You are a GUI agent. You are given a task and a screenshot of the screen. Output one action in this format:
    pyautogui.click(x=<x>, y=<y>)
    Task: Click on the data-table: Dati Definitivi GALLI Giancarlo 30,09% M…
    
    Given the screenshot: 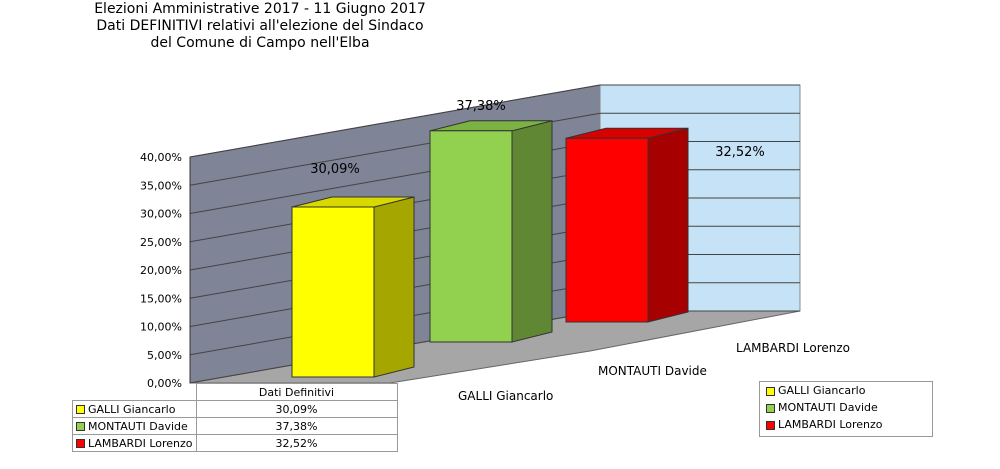 What is the action you would take?
    pyautogui.click(x=235, y=417)
    